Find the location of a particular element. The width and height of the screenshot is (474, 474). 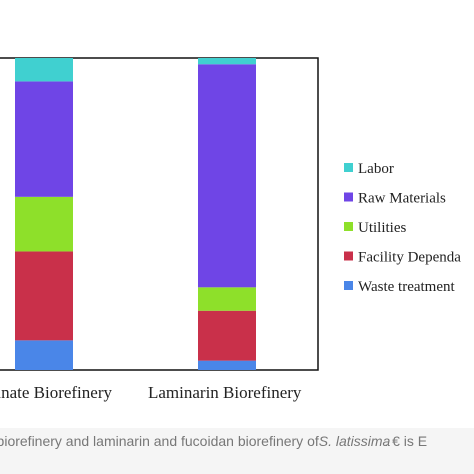

legend-label-2: Utilities is located at coordinates (382, 228).